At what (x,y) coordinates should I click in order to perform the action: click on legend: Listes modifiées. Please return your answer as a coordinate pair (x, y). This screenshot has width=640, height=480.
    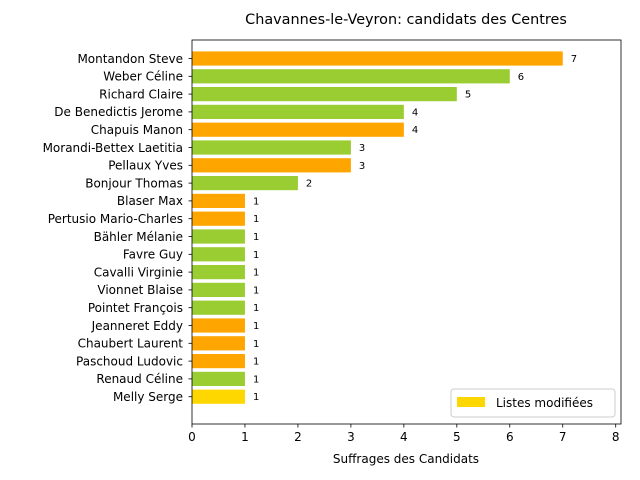
    Looking at the image, I should click on (533, 403).